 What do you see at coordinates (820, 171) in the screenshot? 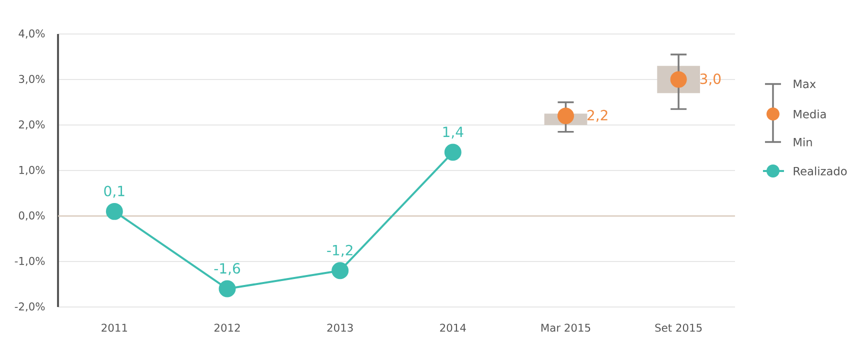
I see `legend-label: Realizado` at bounding box center [820, 171].